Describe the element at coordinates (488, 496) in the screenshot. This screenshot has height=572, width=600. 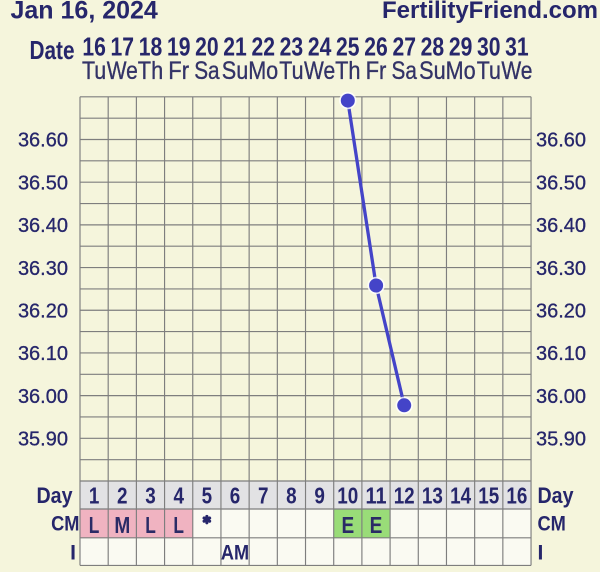
I see `svg-text: 15` at that location.